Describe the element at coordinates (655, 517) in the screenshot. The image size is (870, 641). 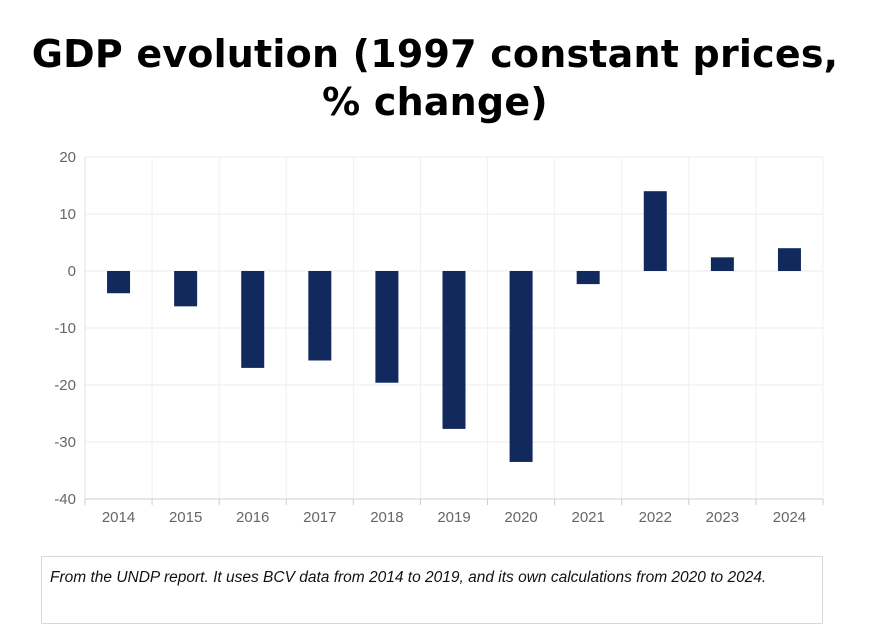
I see `x-tick-label: 2022` at that location.